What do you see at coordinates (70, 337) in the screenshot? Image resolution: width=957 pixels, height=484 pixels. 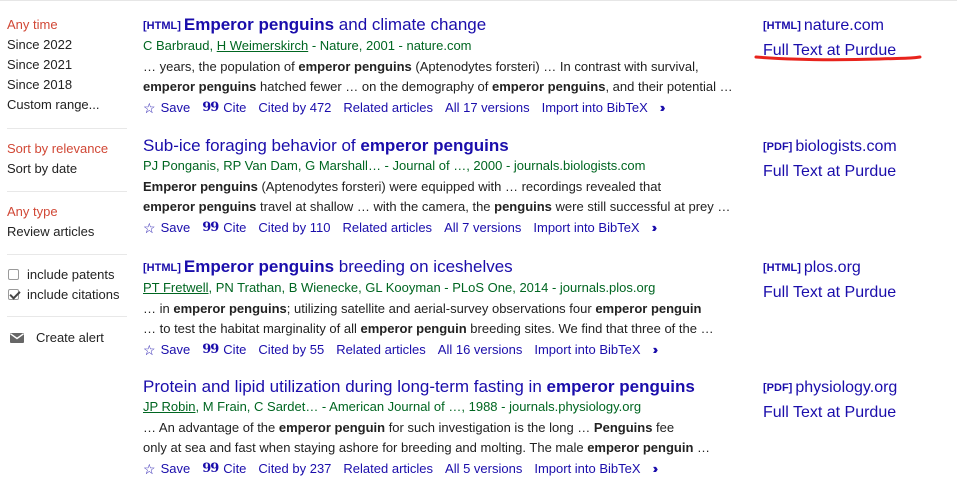 I see `create-alert-label: Create alert` at bounding box center [70, 337].